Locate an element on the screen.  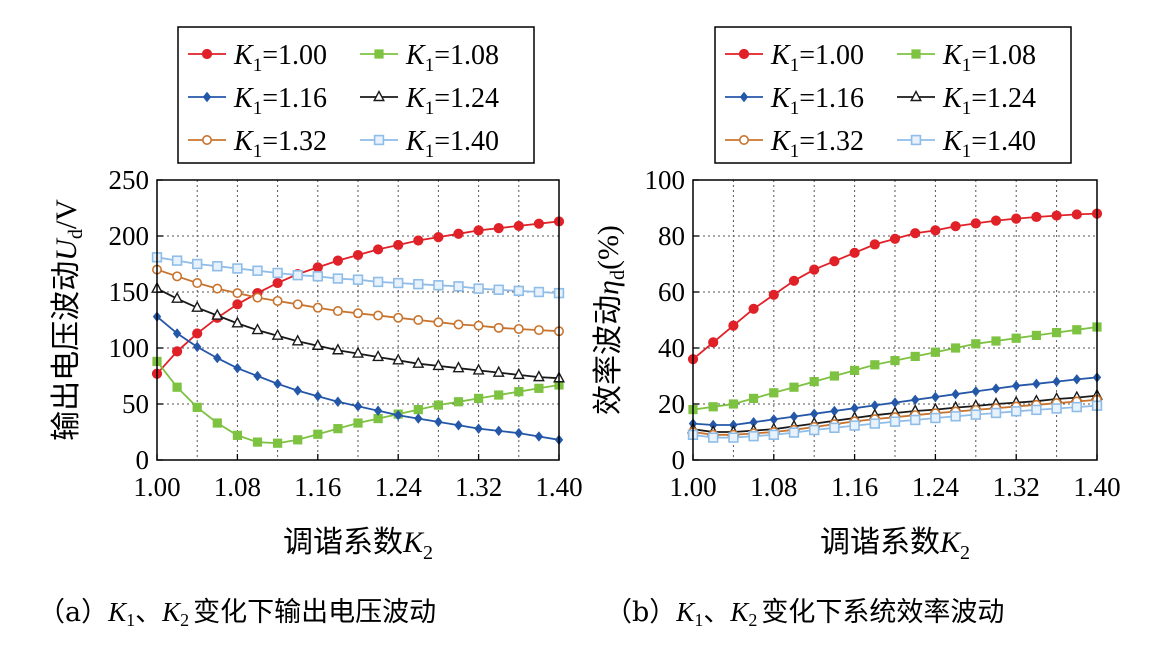
legend-item: K1=1.32 is located at coordinates (257, 144).